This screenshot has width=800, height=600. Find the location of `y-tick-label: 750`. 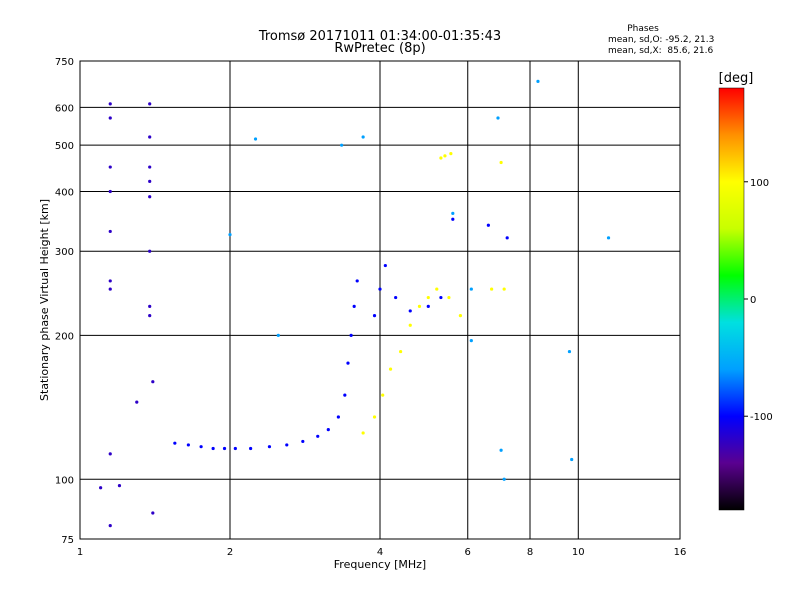

y-tick-label: 750 is located at coordinates (64, 62).